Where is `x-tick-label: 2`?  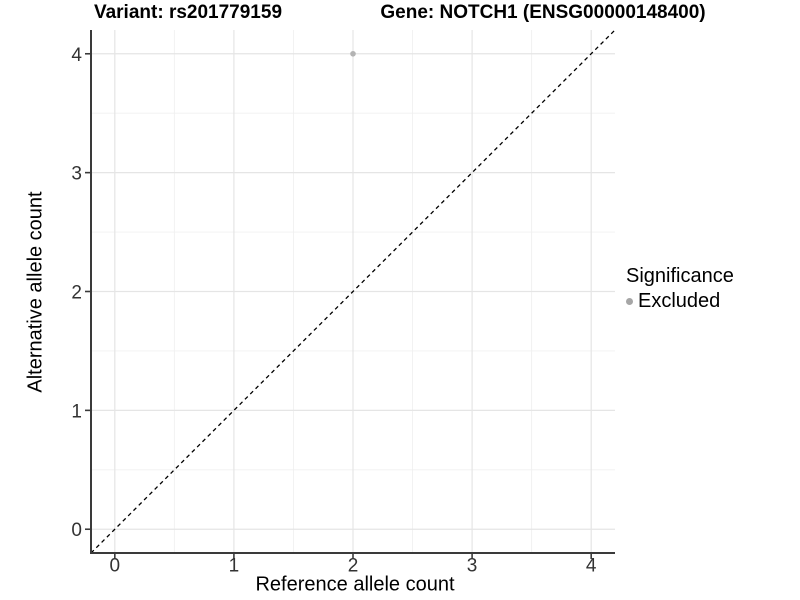 x-tick-label: 2 is located at coordinates (353, 566).